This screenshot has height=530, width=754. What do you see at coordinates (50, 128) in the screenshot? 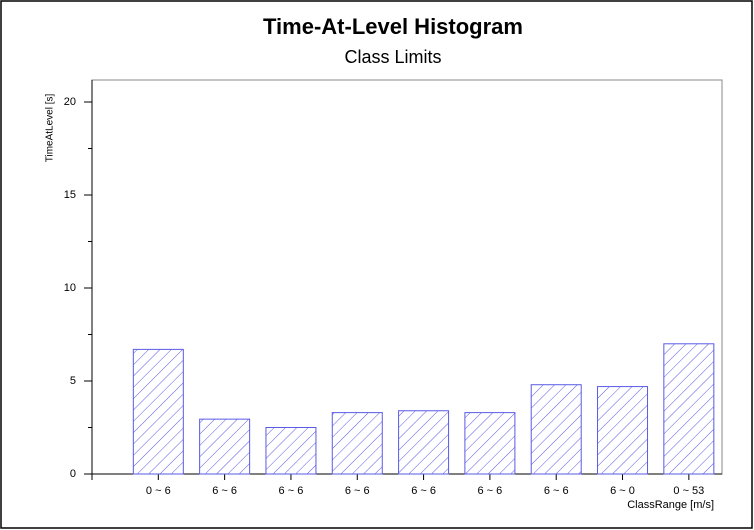
I see `y-axis-label: TimeAtLevel [s]` at bounding box center [50, 128].